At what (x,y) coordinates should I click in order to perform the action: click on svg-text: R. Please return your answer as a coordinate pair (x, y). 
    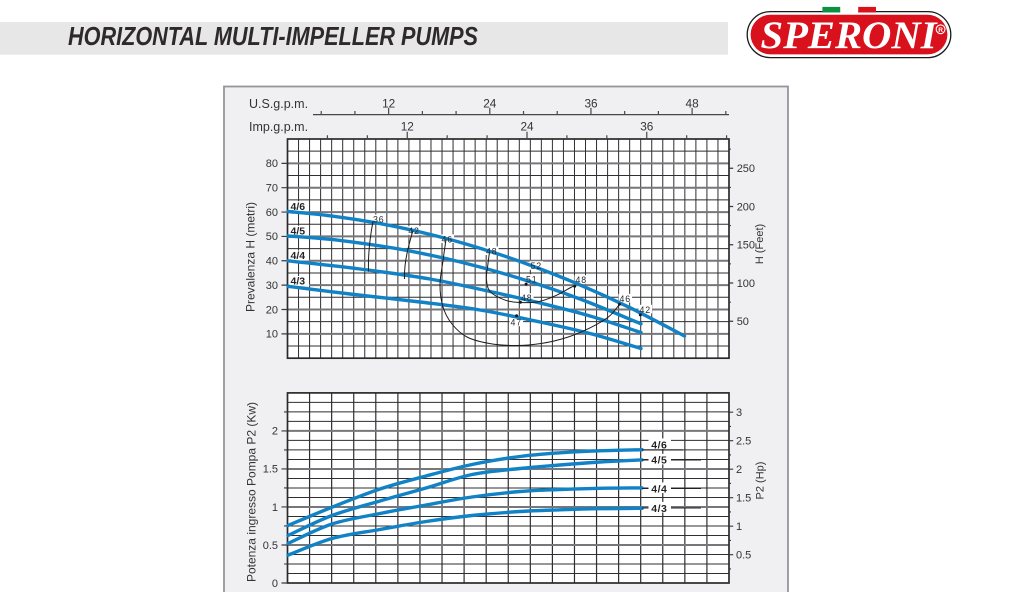
    Looking at the image, I should click on (940, 30).